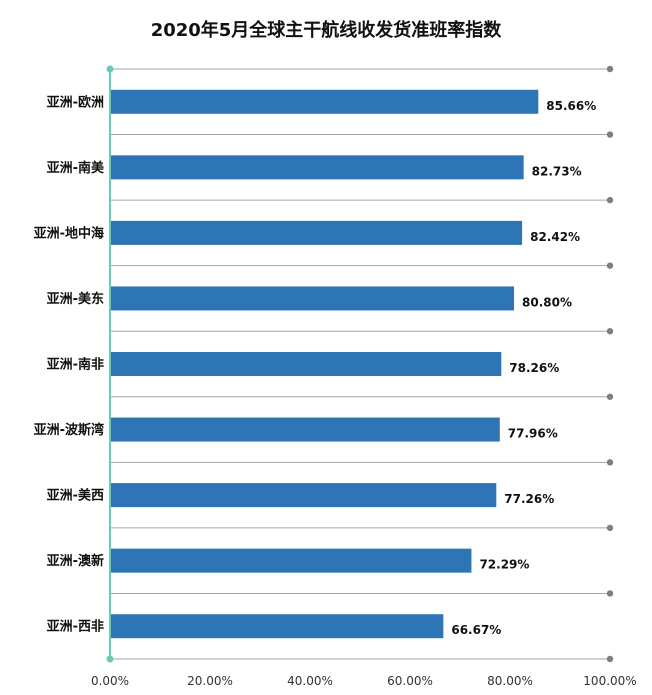 This screenshot has width=652, height=695. I want to click on category-label: 亚洲-南美, so click(76, 168).